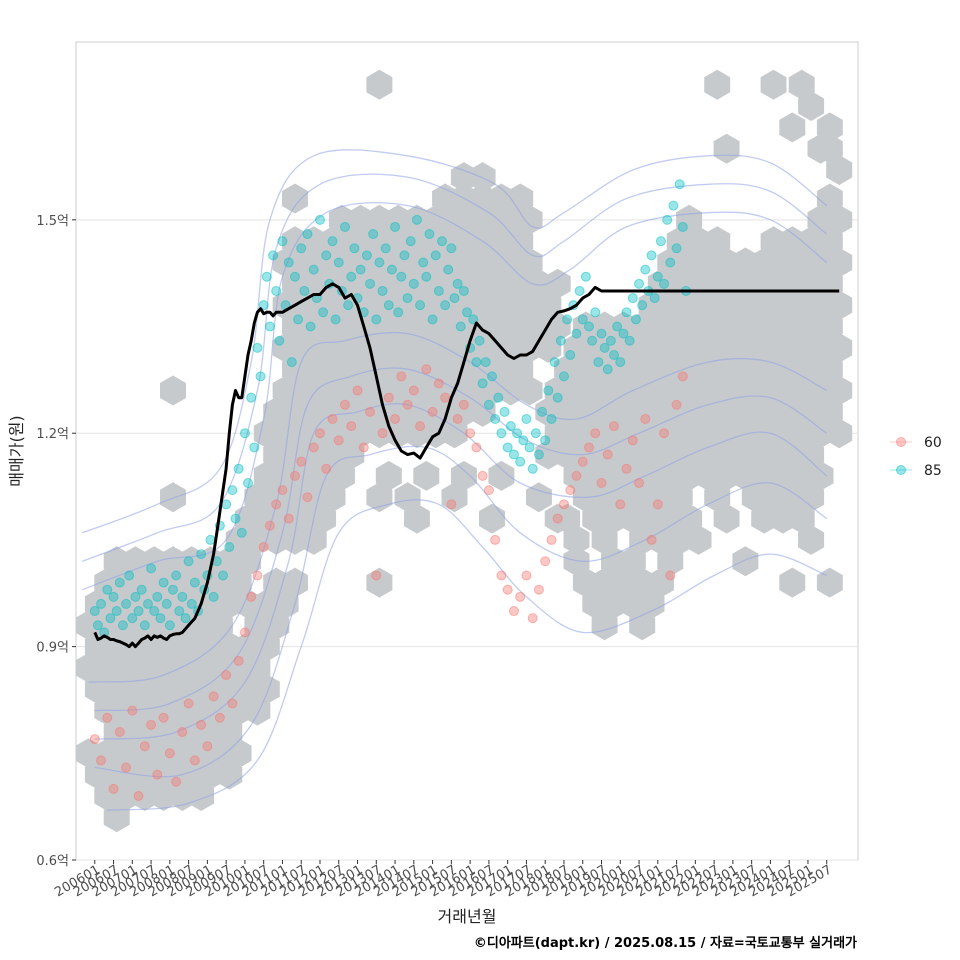  I want to click on y-axis-title: 매매가(원), so click(16, 450).